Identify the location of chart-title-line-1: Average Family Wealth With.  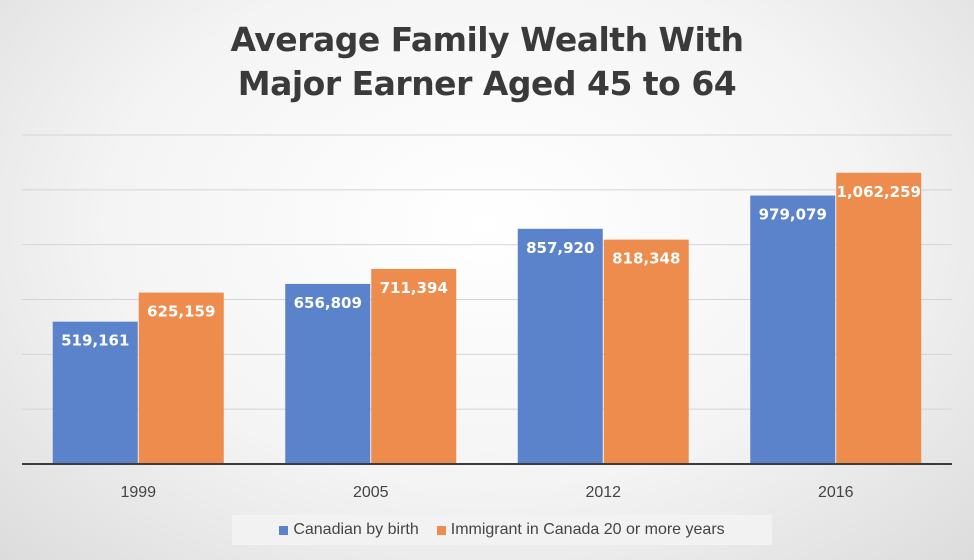
(487, 39).